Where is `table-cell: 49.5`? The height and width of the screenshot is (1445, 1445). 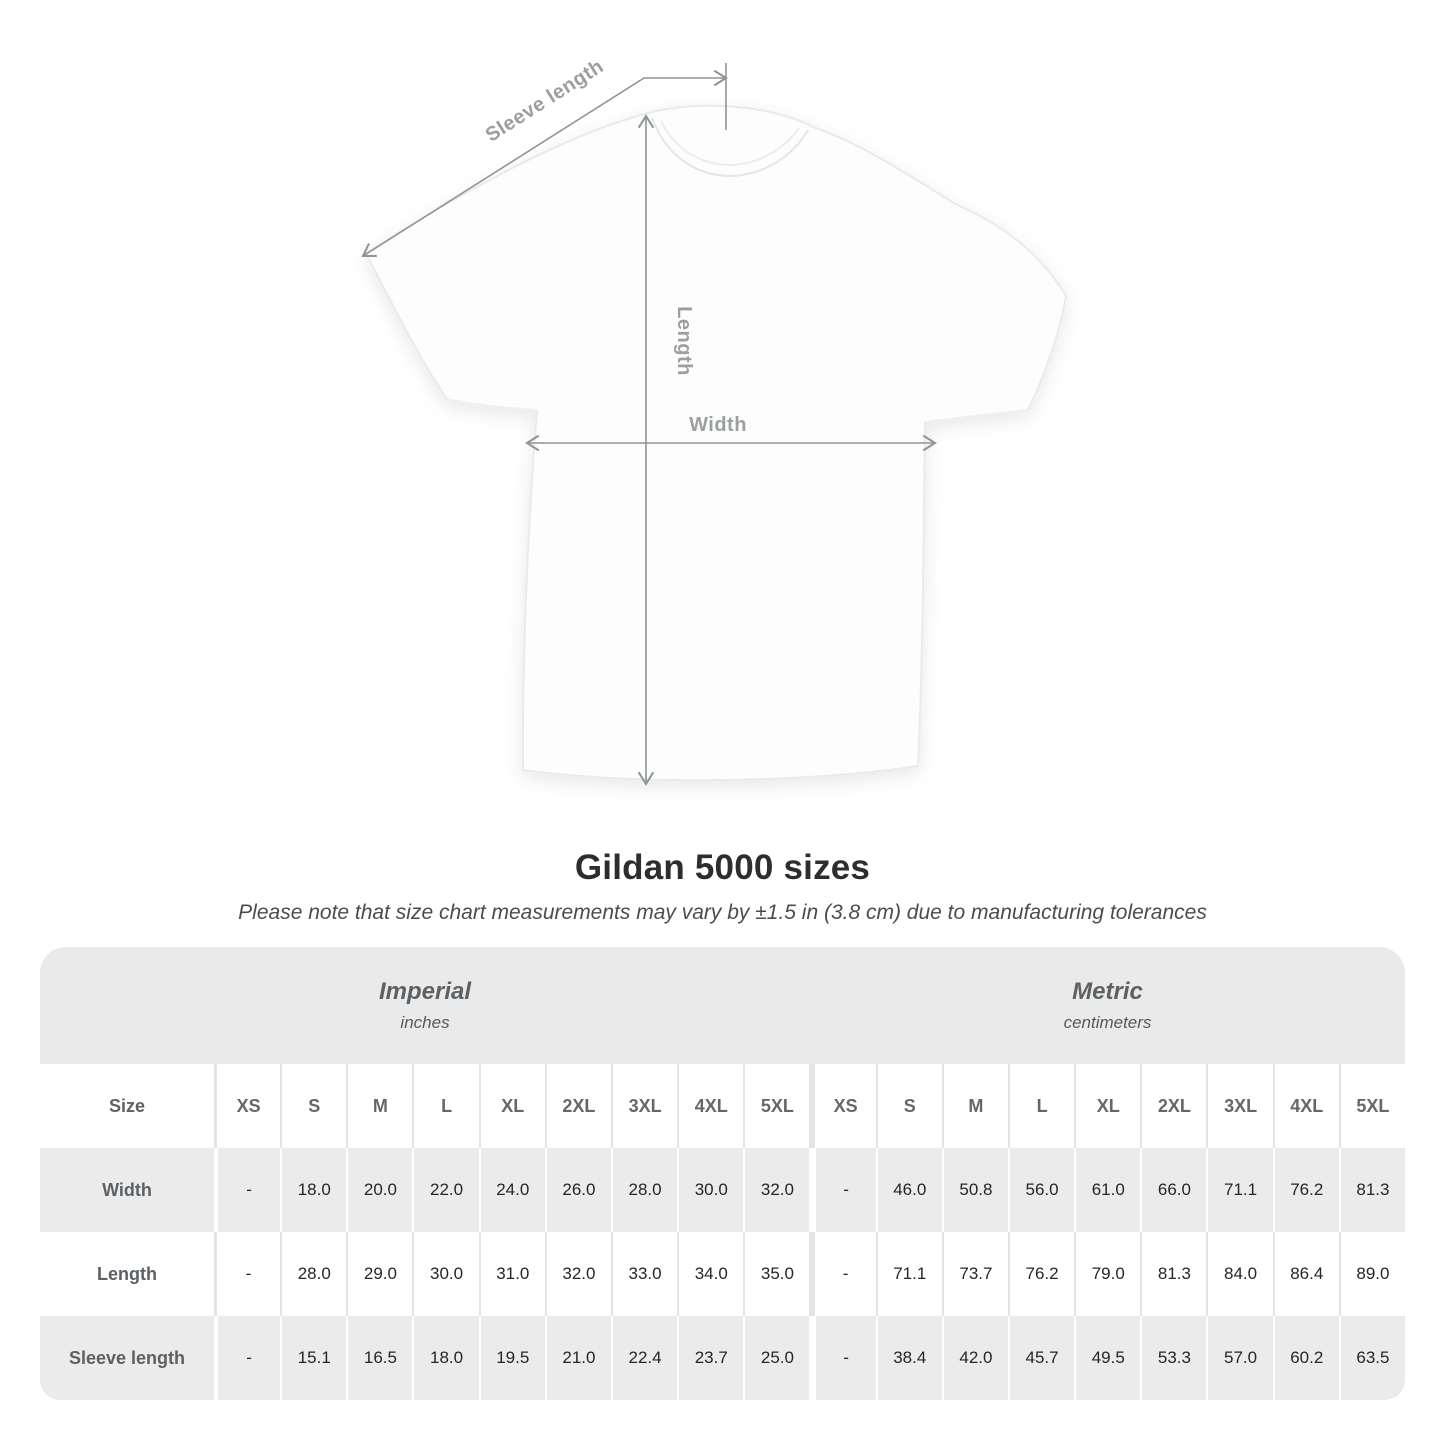 table-cell: 49.5 is located at coordinates (1107, 1358).